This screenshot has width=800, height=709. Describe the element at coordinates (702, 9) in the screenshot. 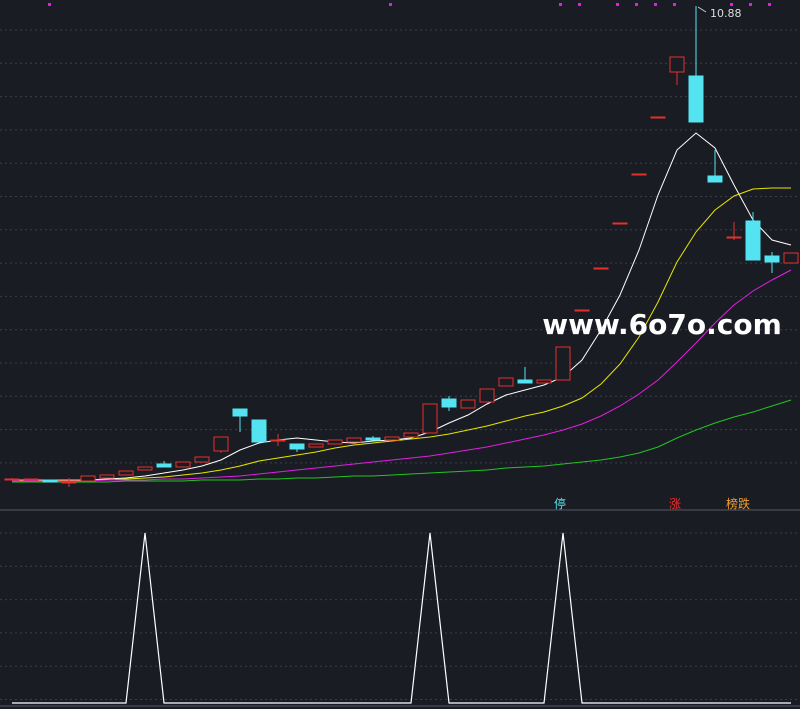

I see `annotation-arrow` at that location.